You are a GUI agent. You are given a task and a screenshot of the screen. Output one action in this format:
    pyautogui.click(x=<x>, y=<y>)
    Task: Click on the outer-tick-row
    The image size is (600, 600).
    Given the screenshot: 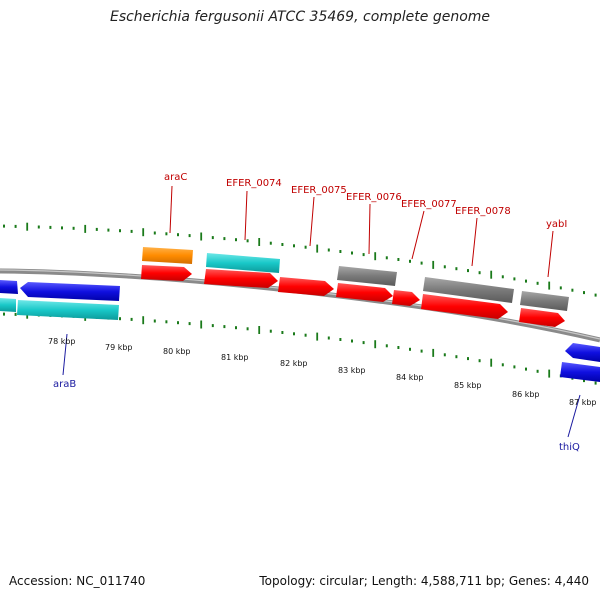 What is the action you would take?
    pyautogui.click(x=300, y=259)
    